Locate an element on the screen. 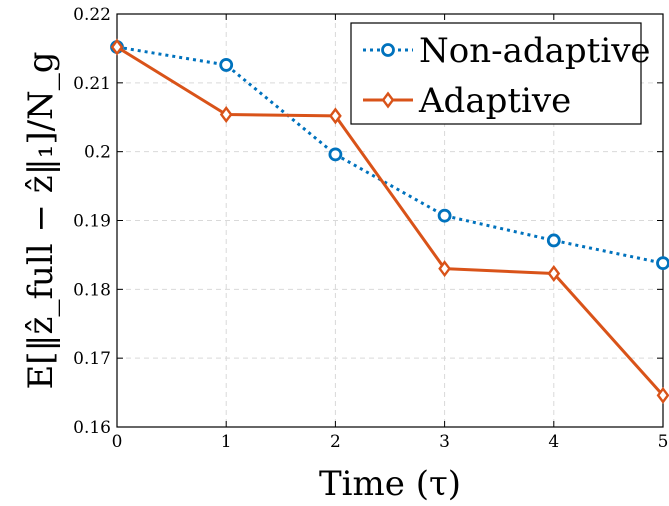 The image size is (669, 506). x-tick-label: 0 is located at coordinates (117, 442).